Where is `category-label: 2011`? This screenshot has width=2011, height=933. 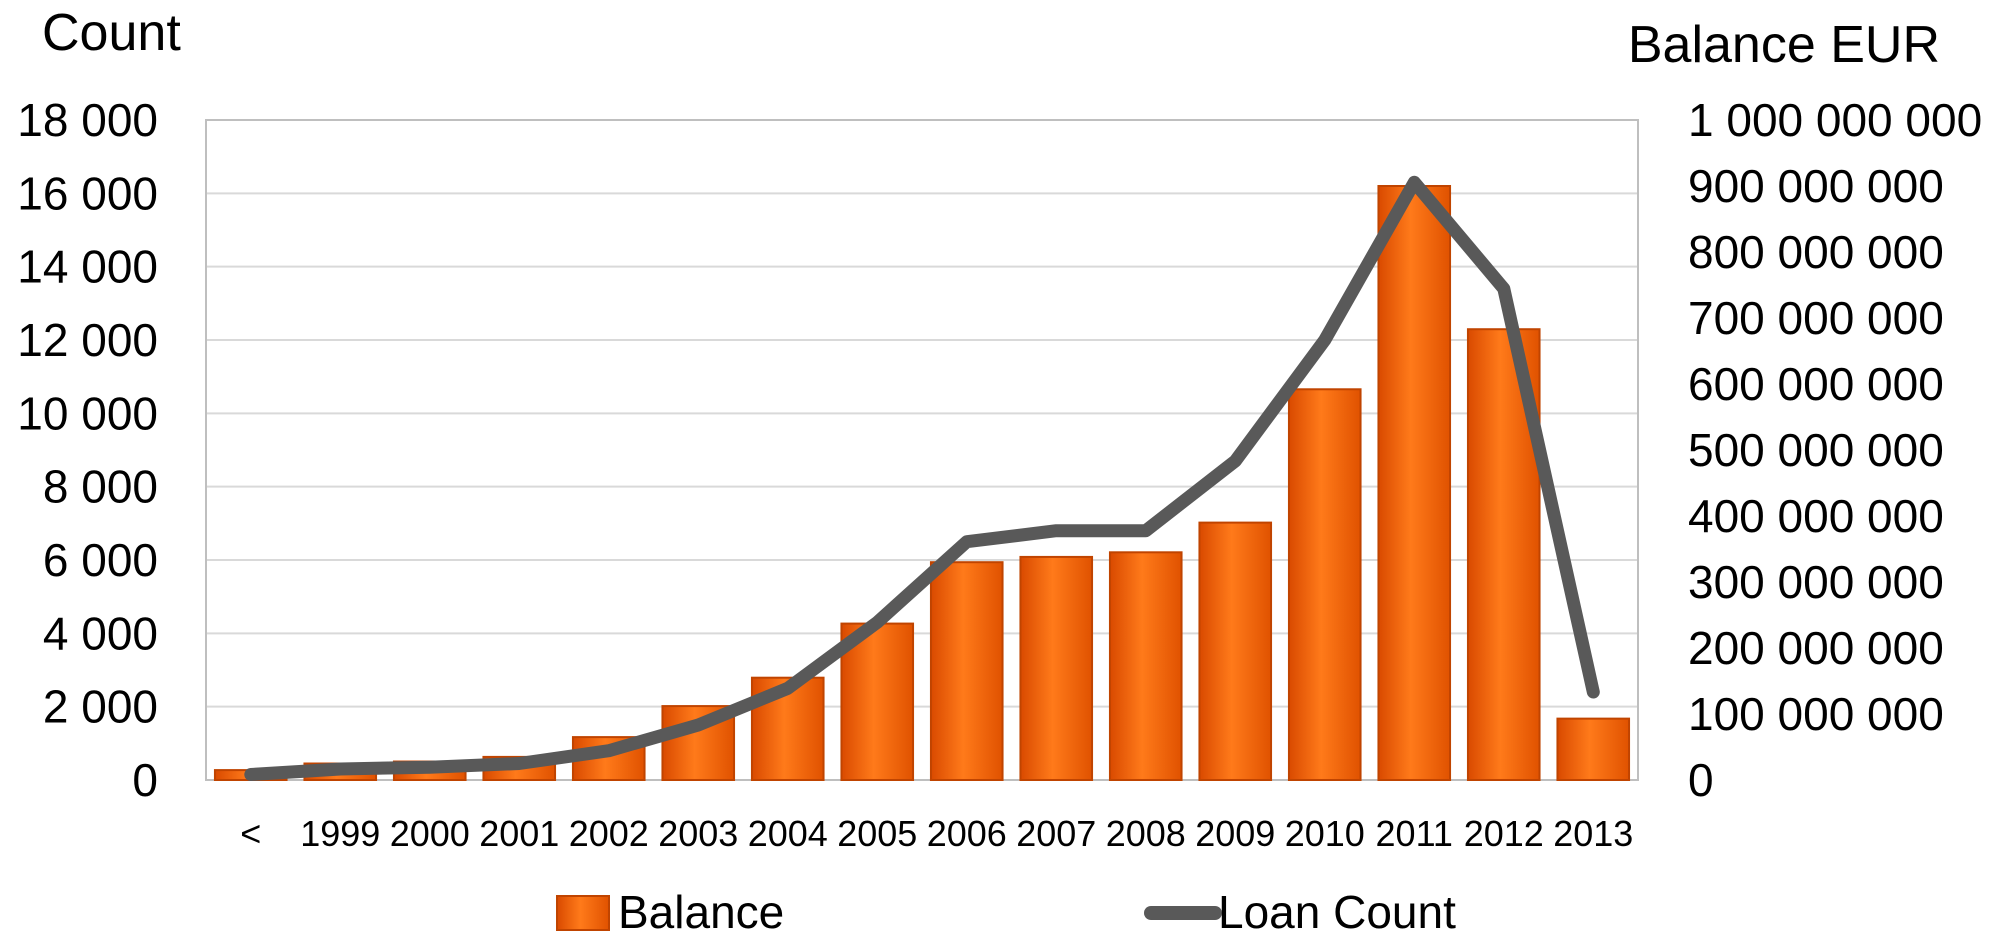
category-label: 2011 is located at coordinates (1414, 833).